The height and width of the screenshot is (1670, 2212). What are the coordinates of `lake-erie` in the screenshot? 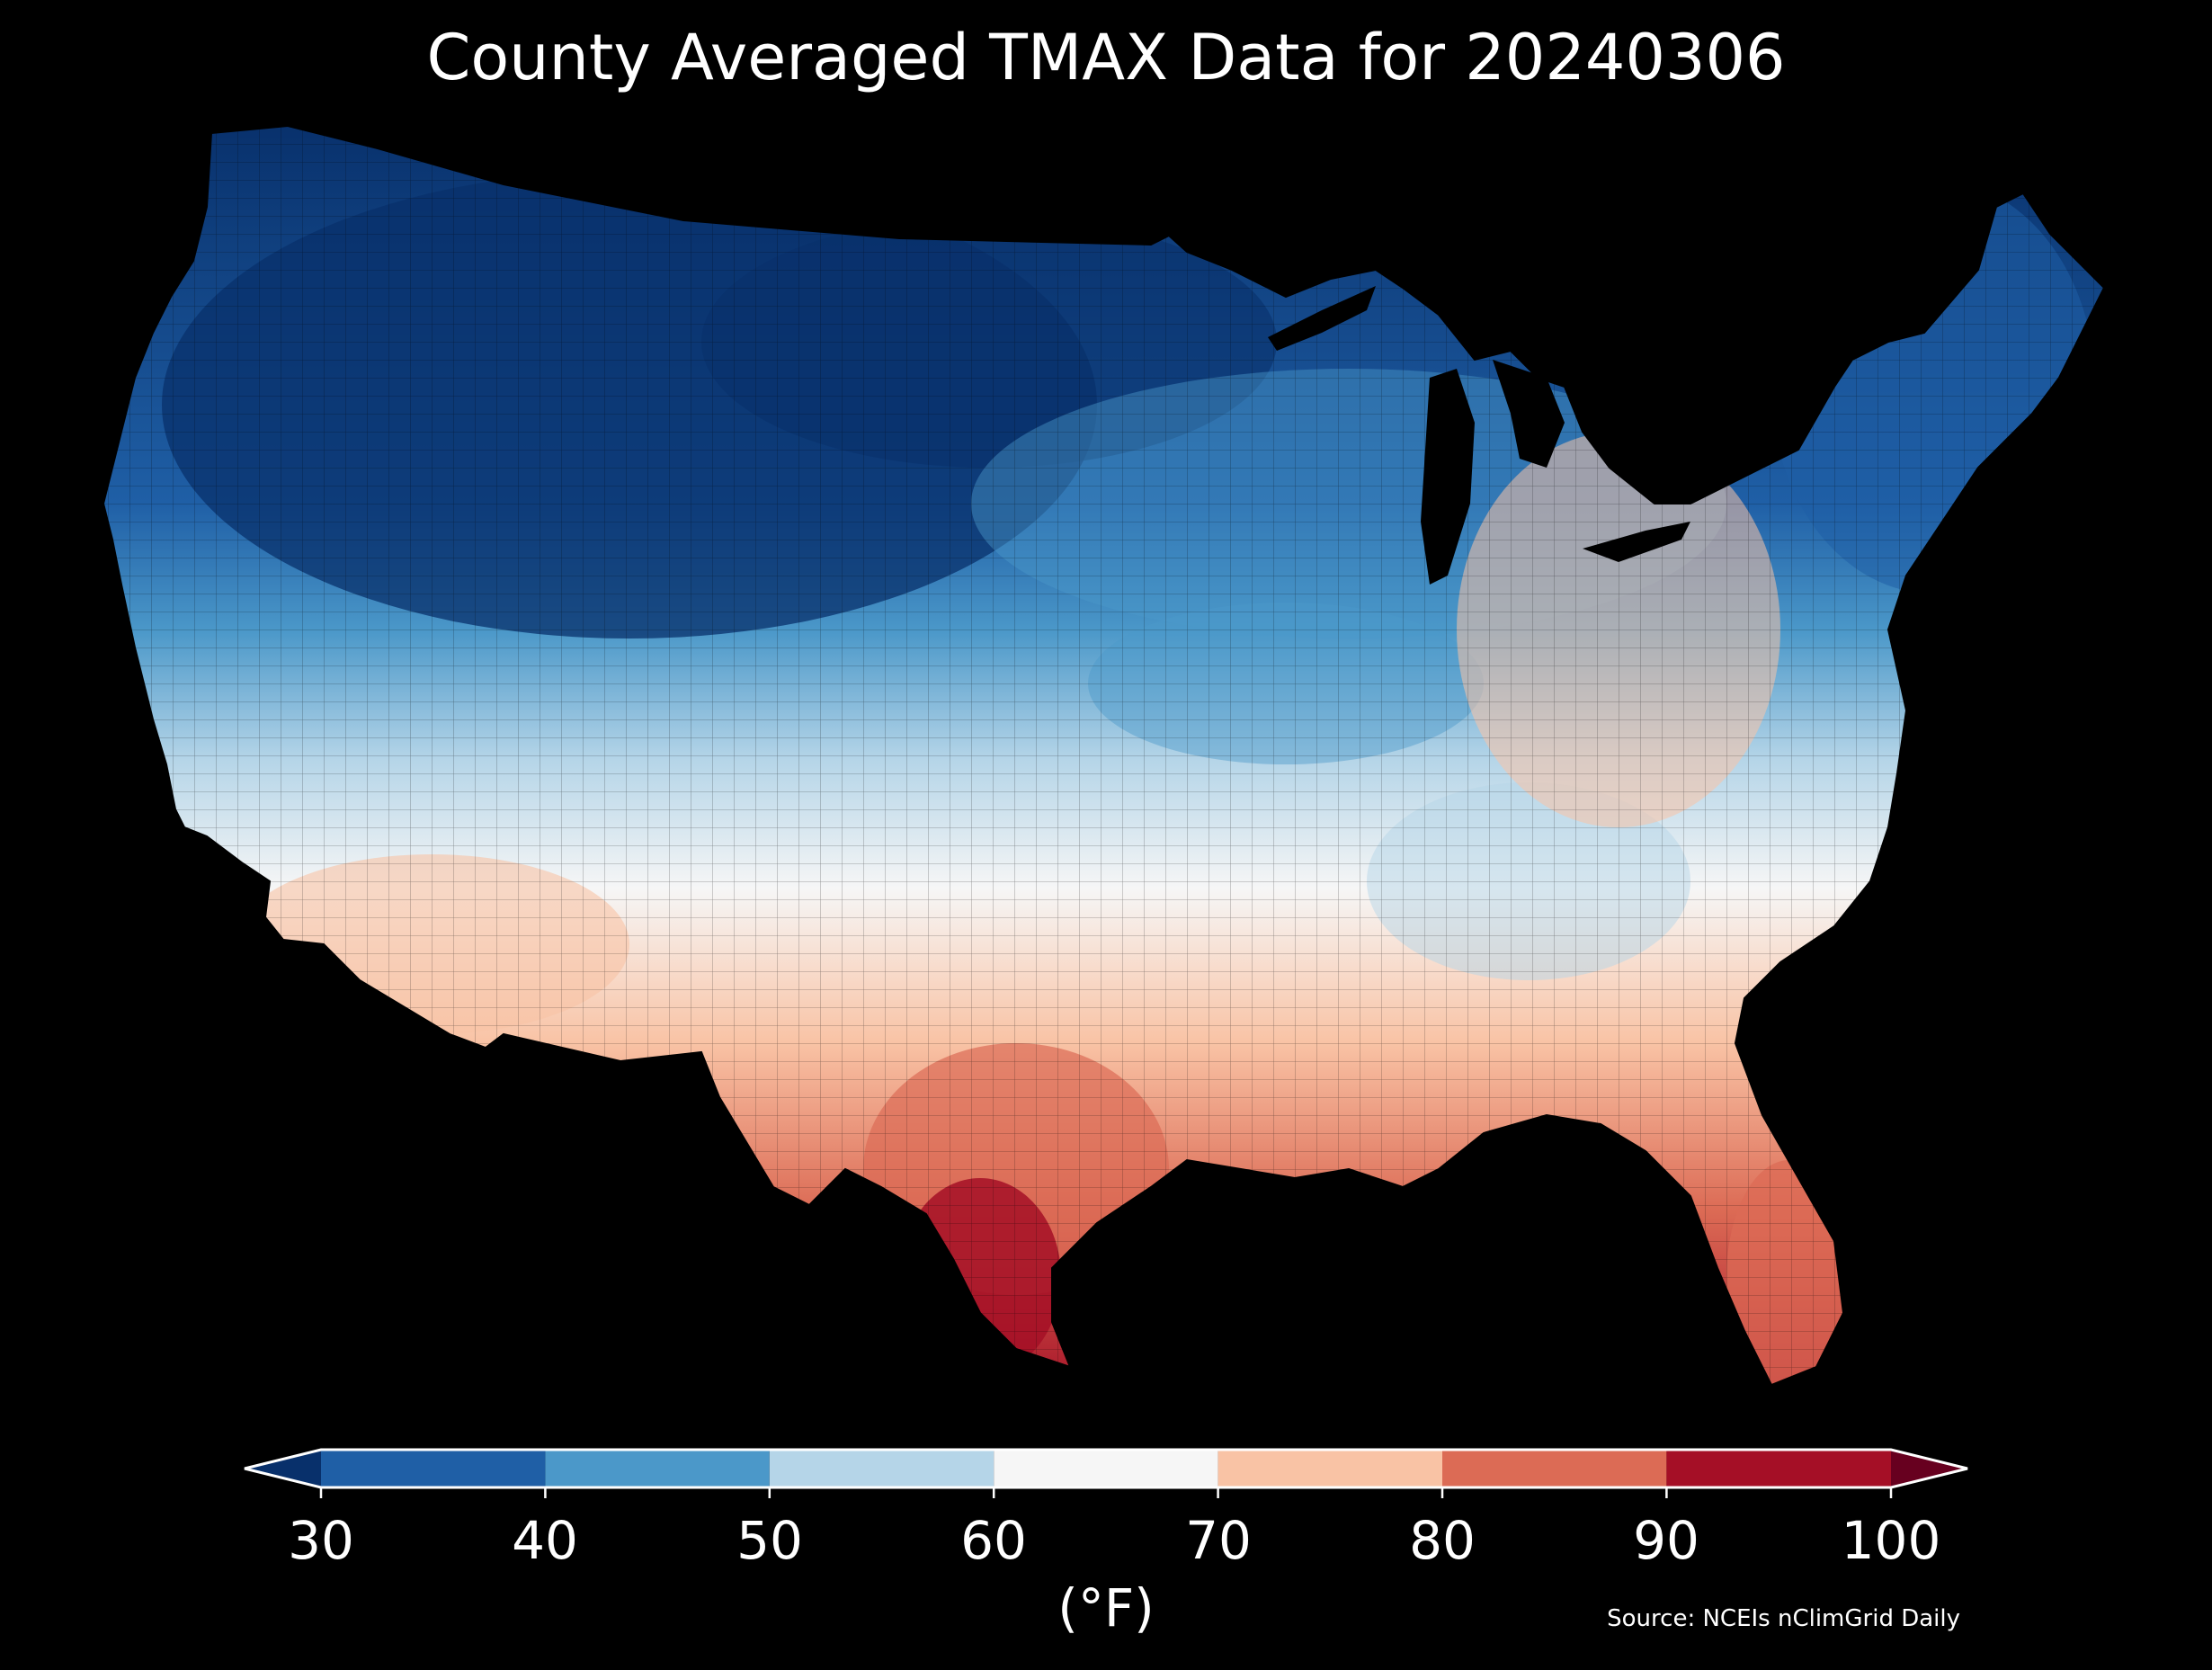 It's located at (1636, 542).